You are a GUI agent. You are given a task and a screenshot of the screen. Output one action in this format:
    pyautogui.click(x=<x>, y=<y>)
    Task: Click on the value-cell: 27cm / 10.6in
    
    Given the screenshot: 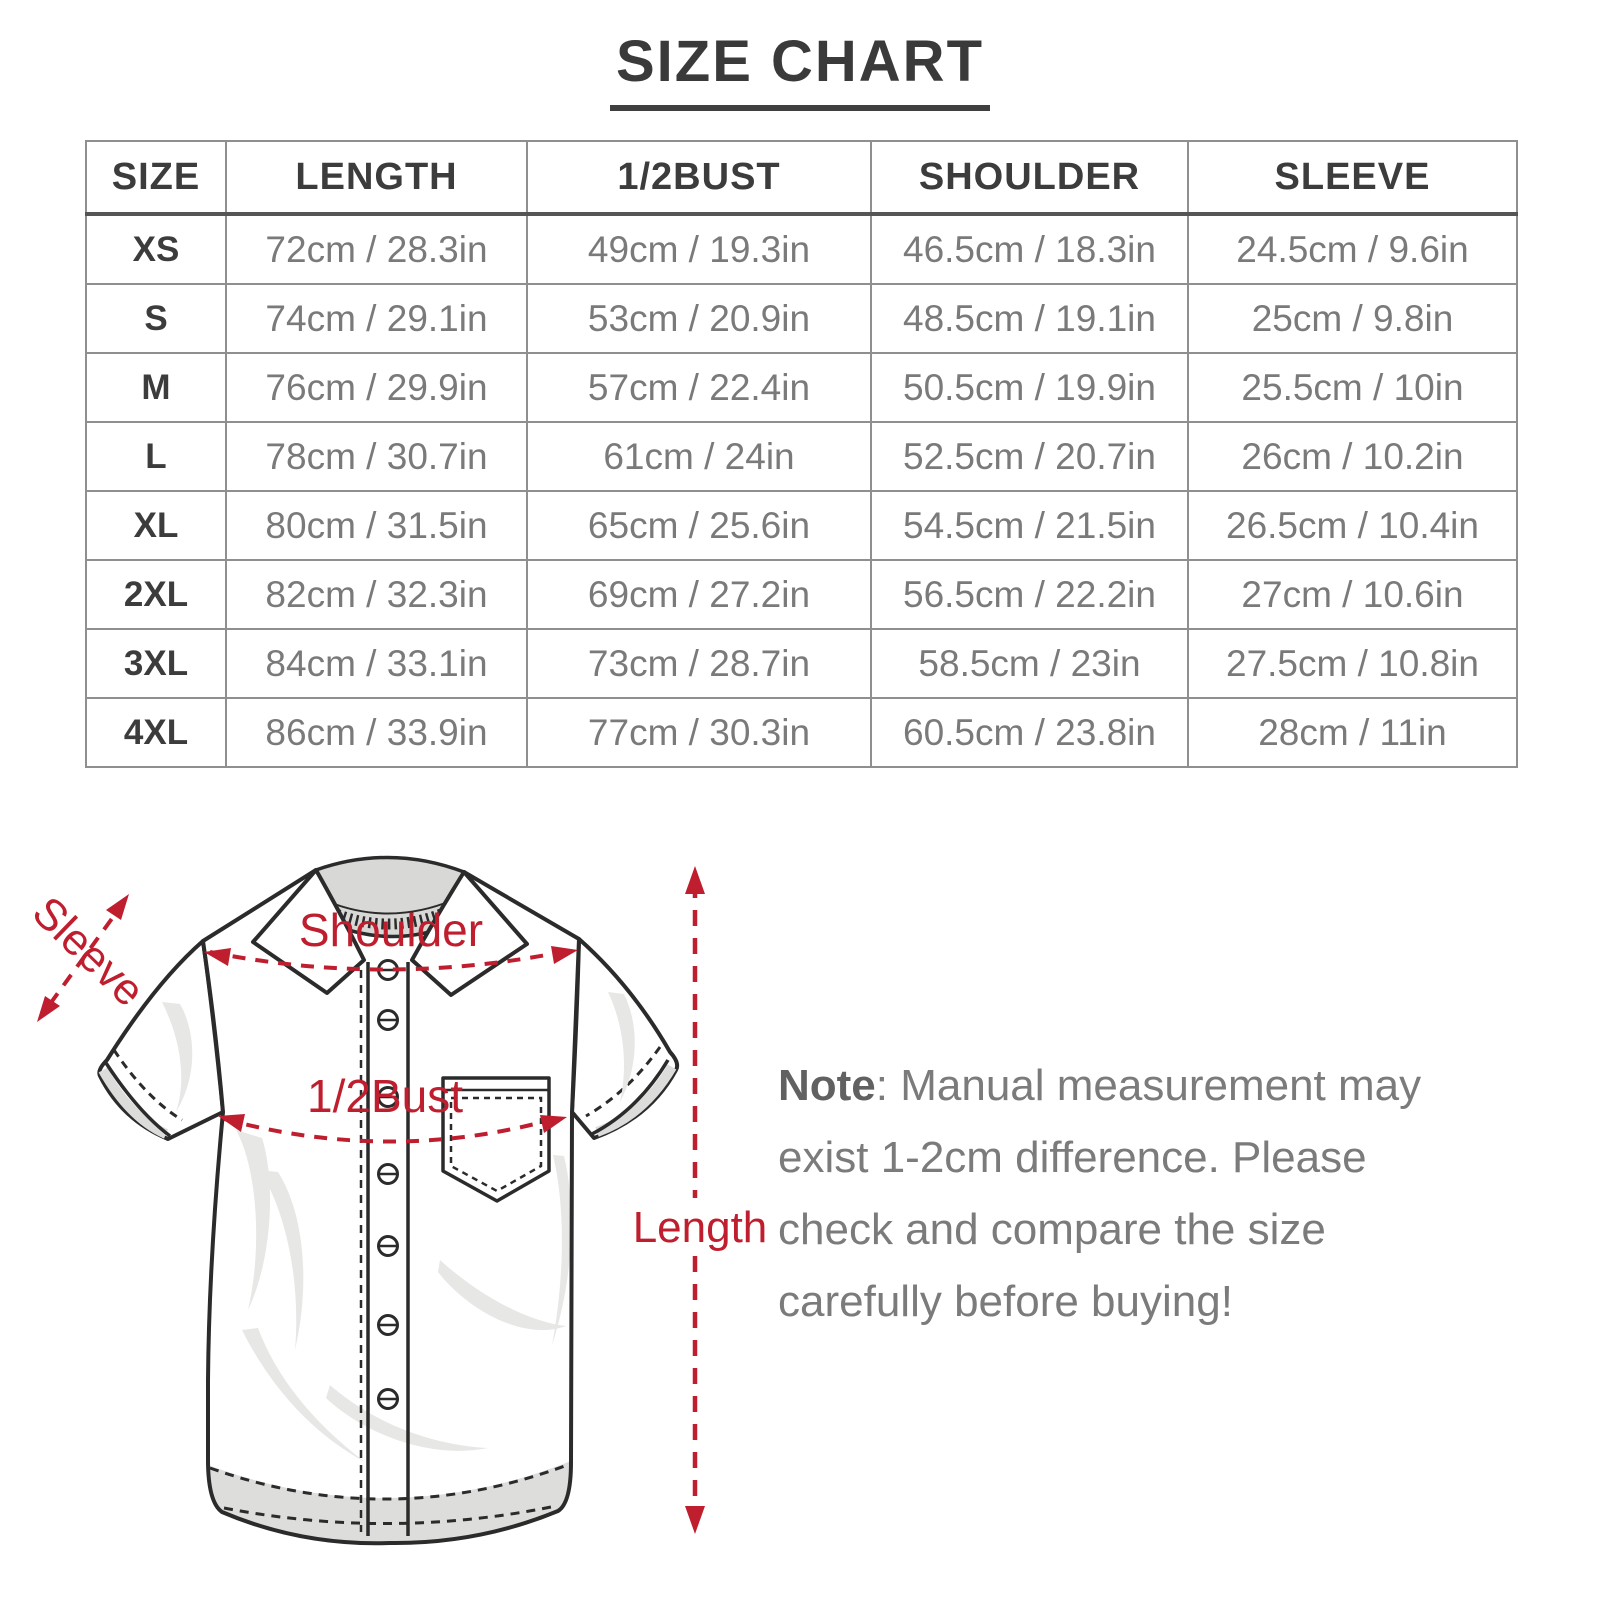 What is the action you would take?
    pyautogui.click(x=1352, y=594)
    